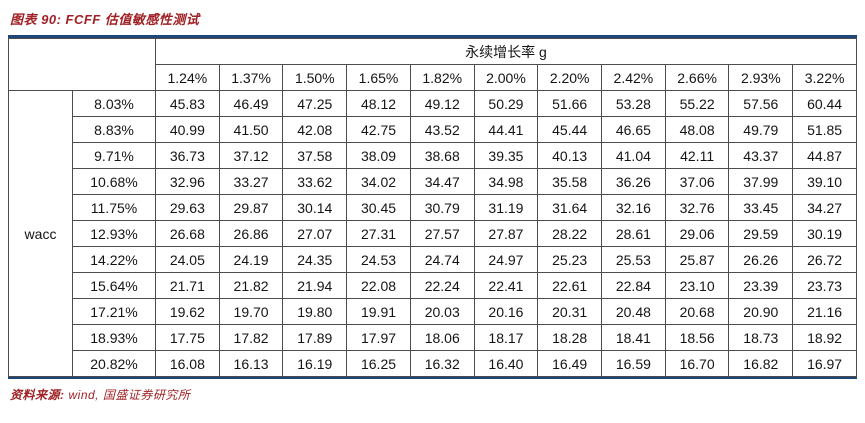  What do you see at coordinates (506, 207) in the screenshot?
I see `value-cell: 31.19` at bounding box center [506, 207].